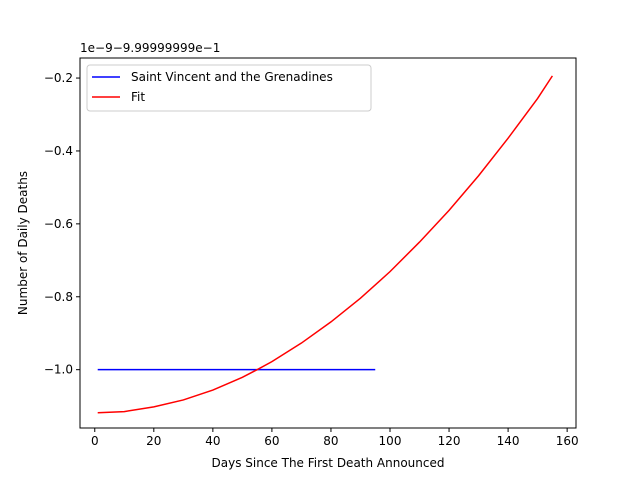 Image resolution: width=640 pixels, height=480 pixels. I want to click on x-axis-label: Days Since The First Death Announced, so click(328, 463).